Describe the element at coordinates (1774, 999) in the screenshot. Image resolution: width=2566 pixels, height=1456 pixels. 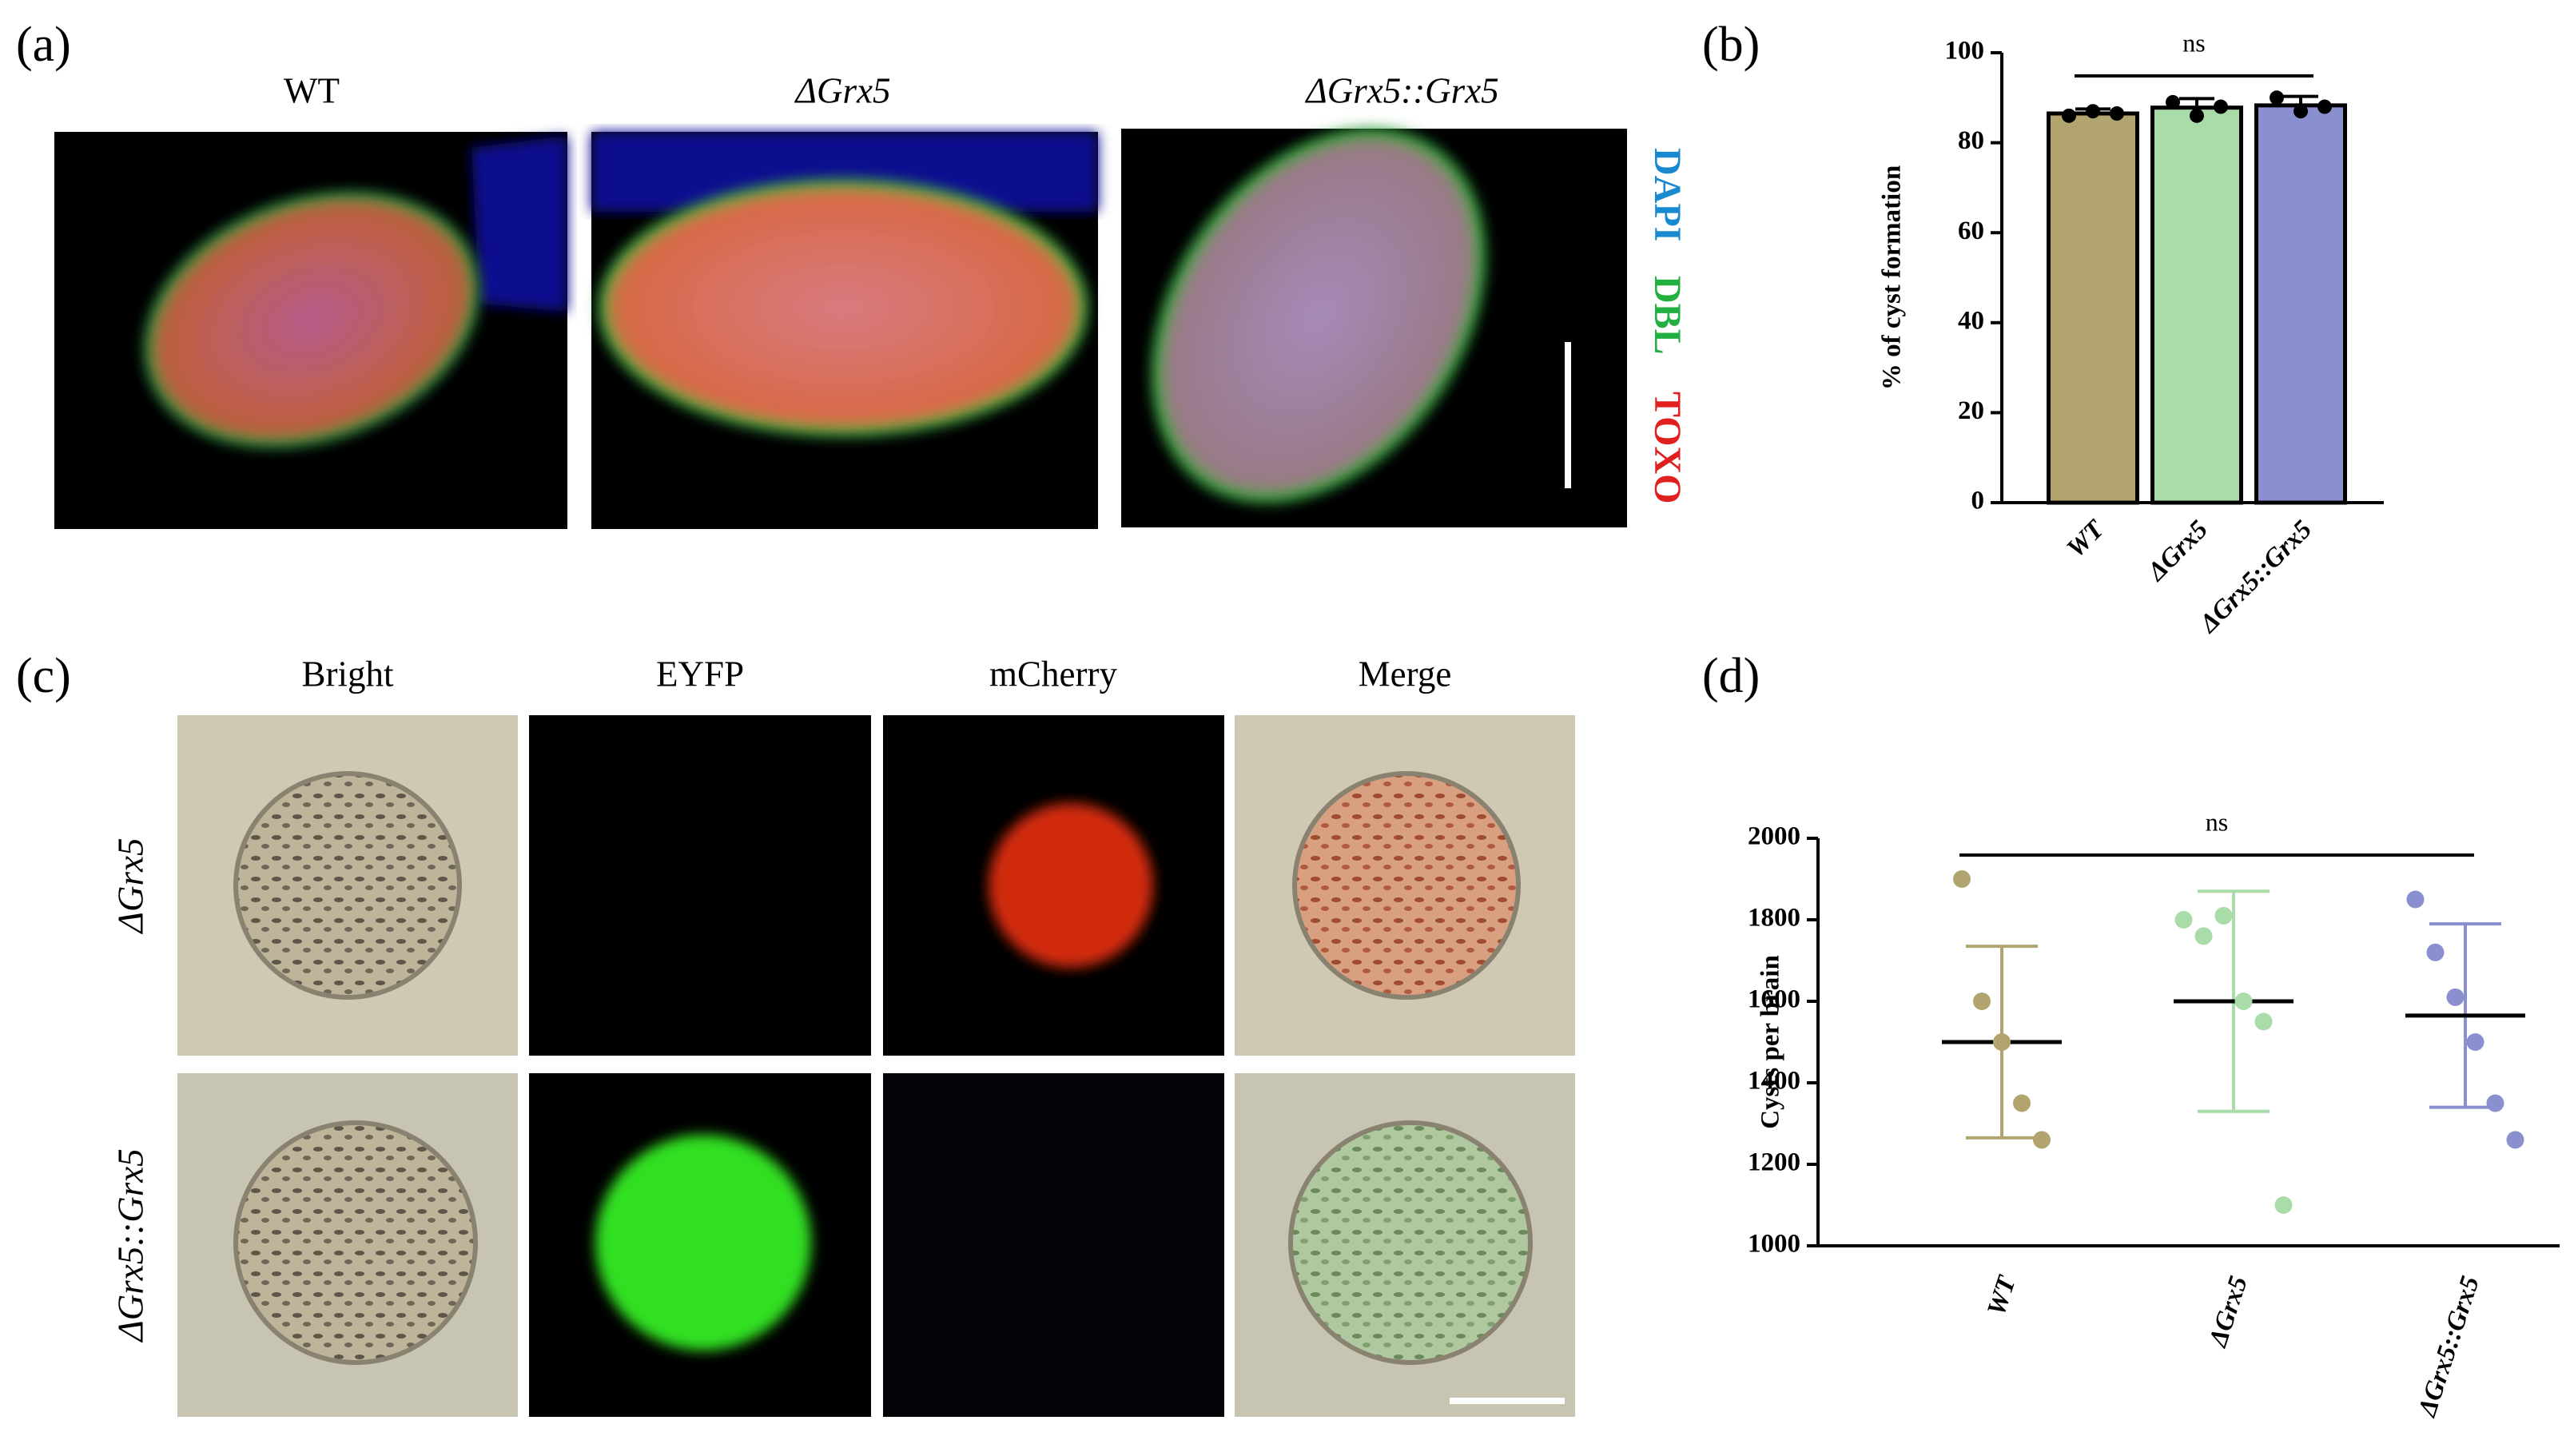
I see `y-tick-label: 1600` at that location.